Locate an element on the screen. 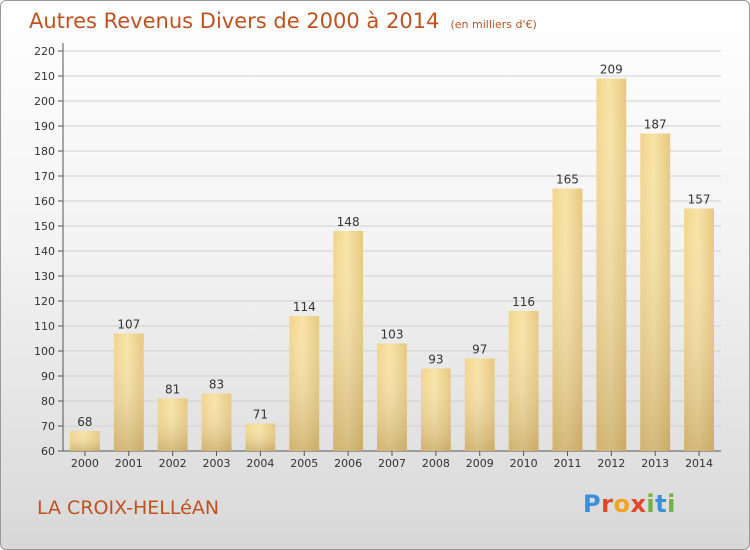 The image size is (750, 550). proxiti-logo: Proxiti is located at coordinates (629, 504).